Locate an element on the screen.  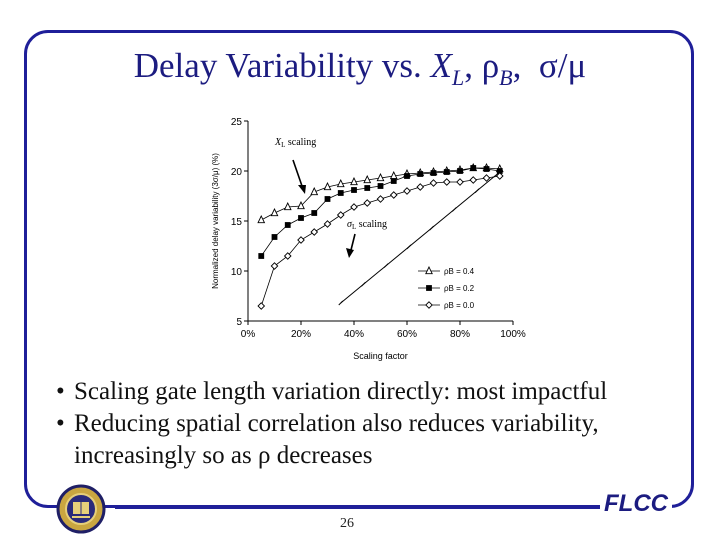
x-tick-label: 20% is located at coordinates (301, 334).